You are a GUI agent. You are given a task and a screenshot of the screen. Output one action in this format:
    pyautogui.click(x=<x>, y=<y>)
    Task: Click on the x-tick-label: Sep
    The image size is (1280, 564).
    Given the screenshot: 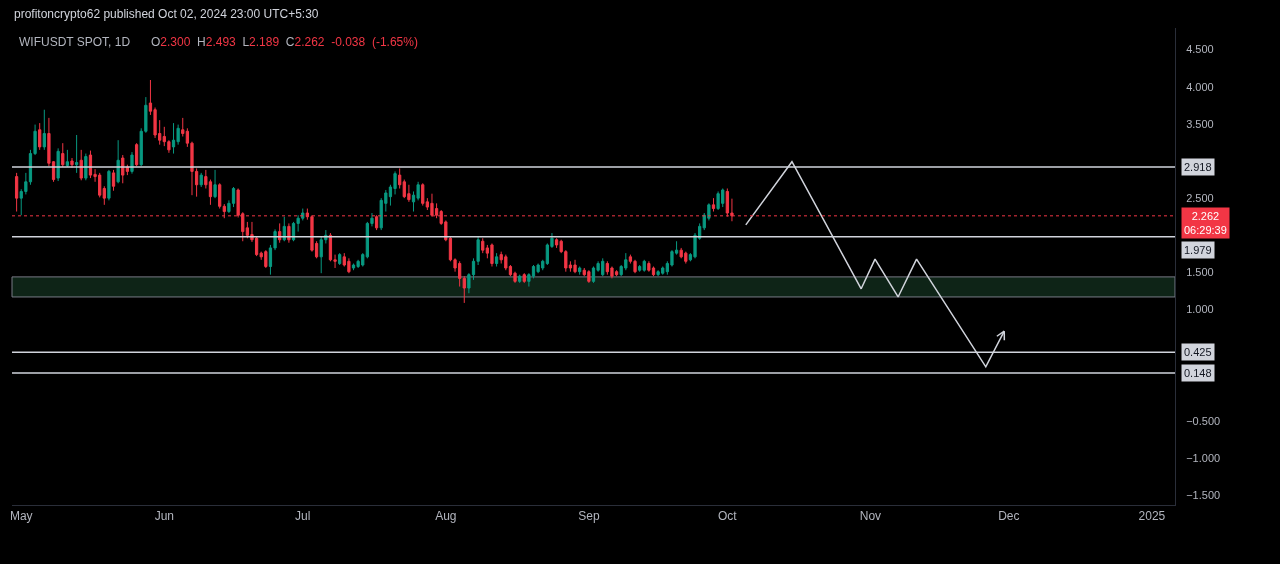 What is the action you would take?
    pyautogui.click(x=589, y=516)
    